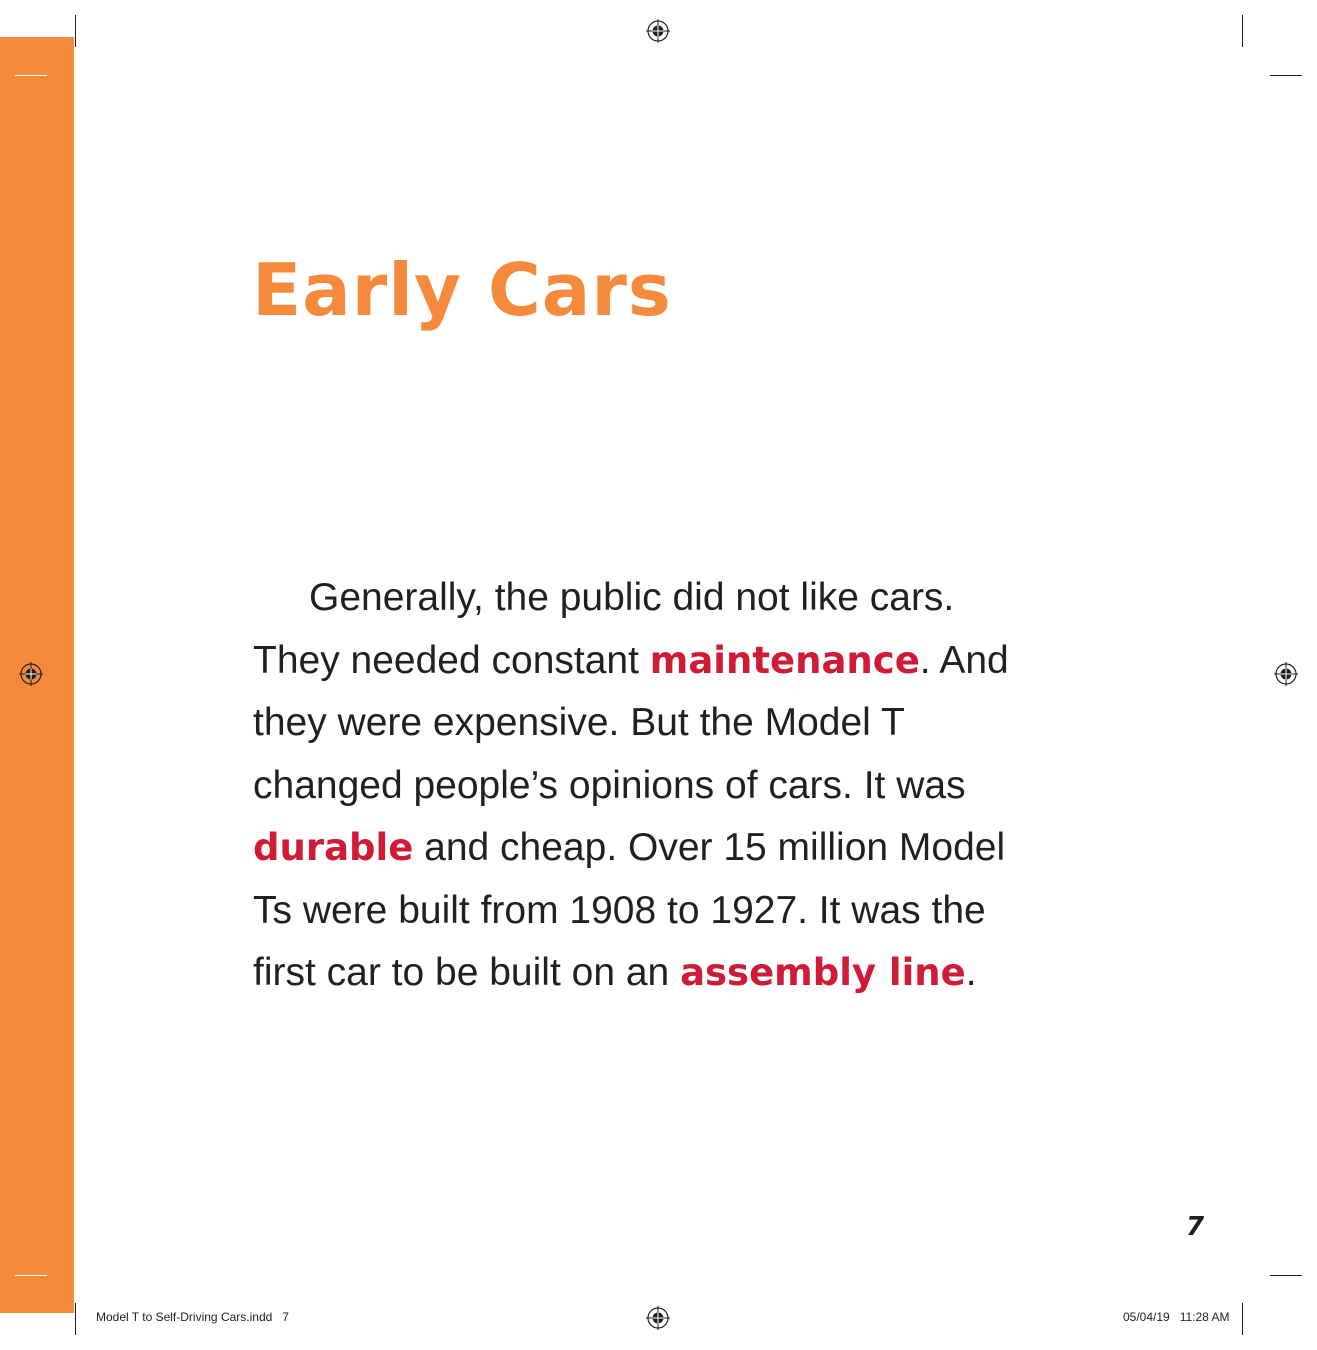  What do you see at coordinates (192, 1317) in the screenshot?
I see `slug-filename: Model T to Self-Driving Cars.indd 7` at bounding box center [192, 1317].